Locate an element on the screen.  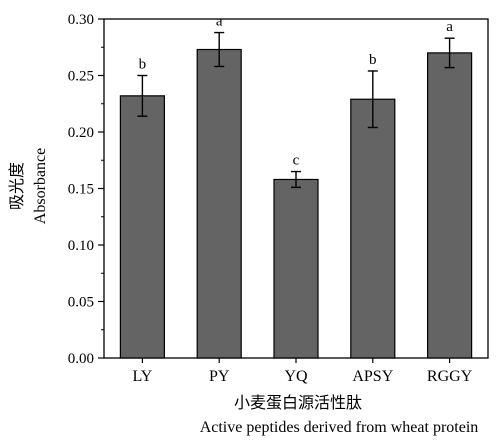
y-axis-ticks: 0.00 0.05 0.10 0.15 0.20 0.25 0.30 is located at coordinates (86, 189).